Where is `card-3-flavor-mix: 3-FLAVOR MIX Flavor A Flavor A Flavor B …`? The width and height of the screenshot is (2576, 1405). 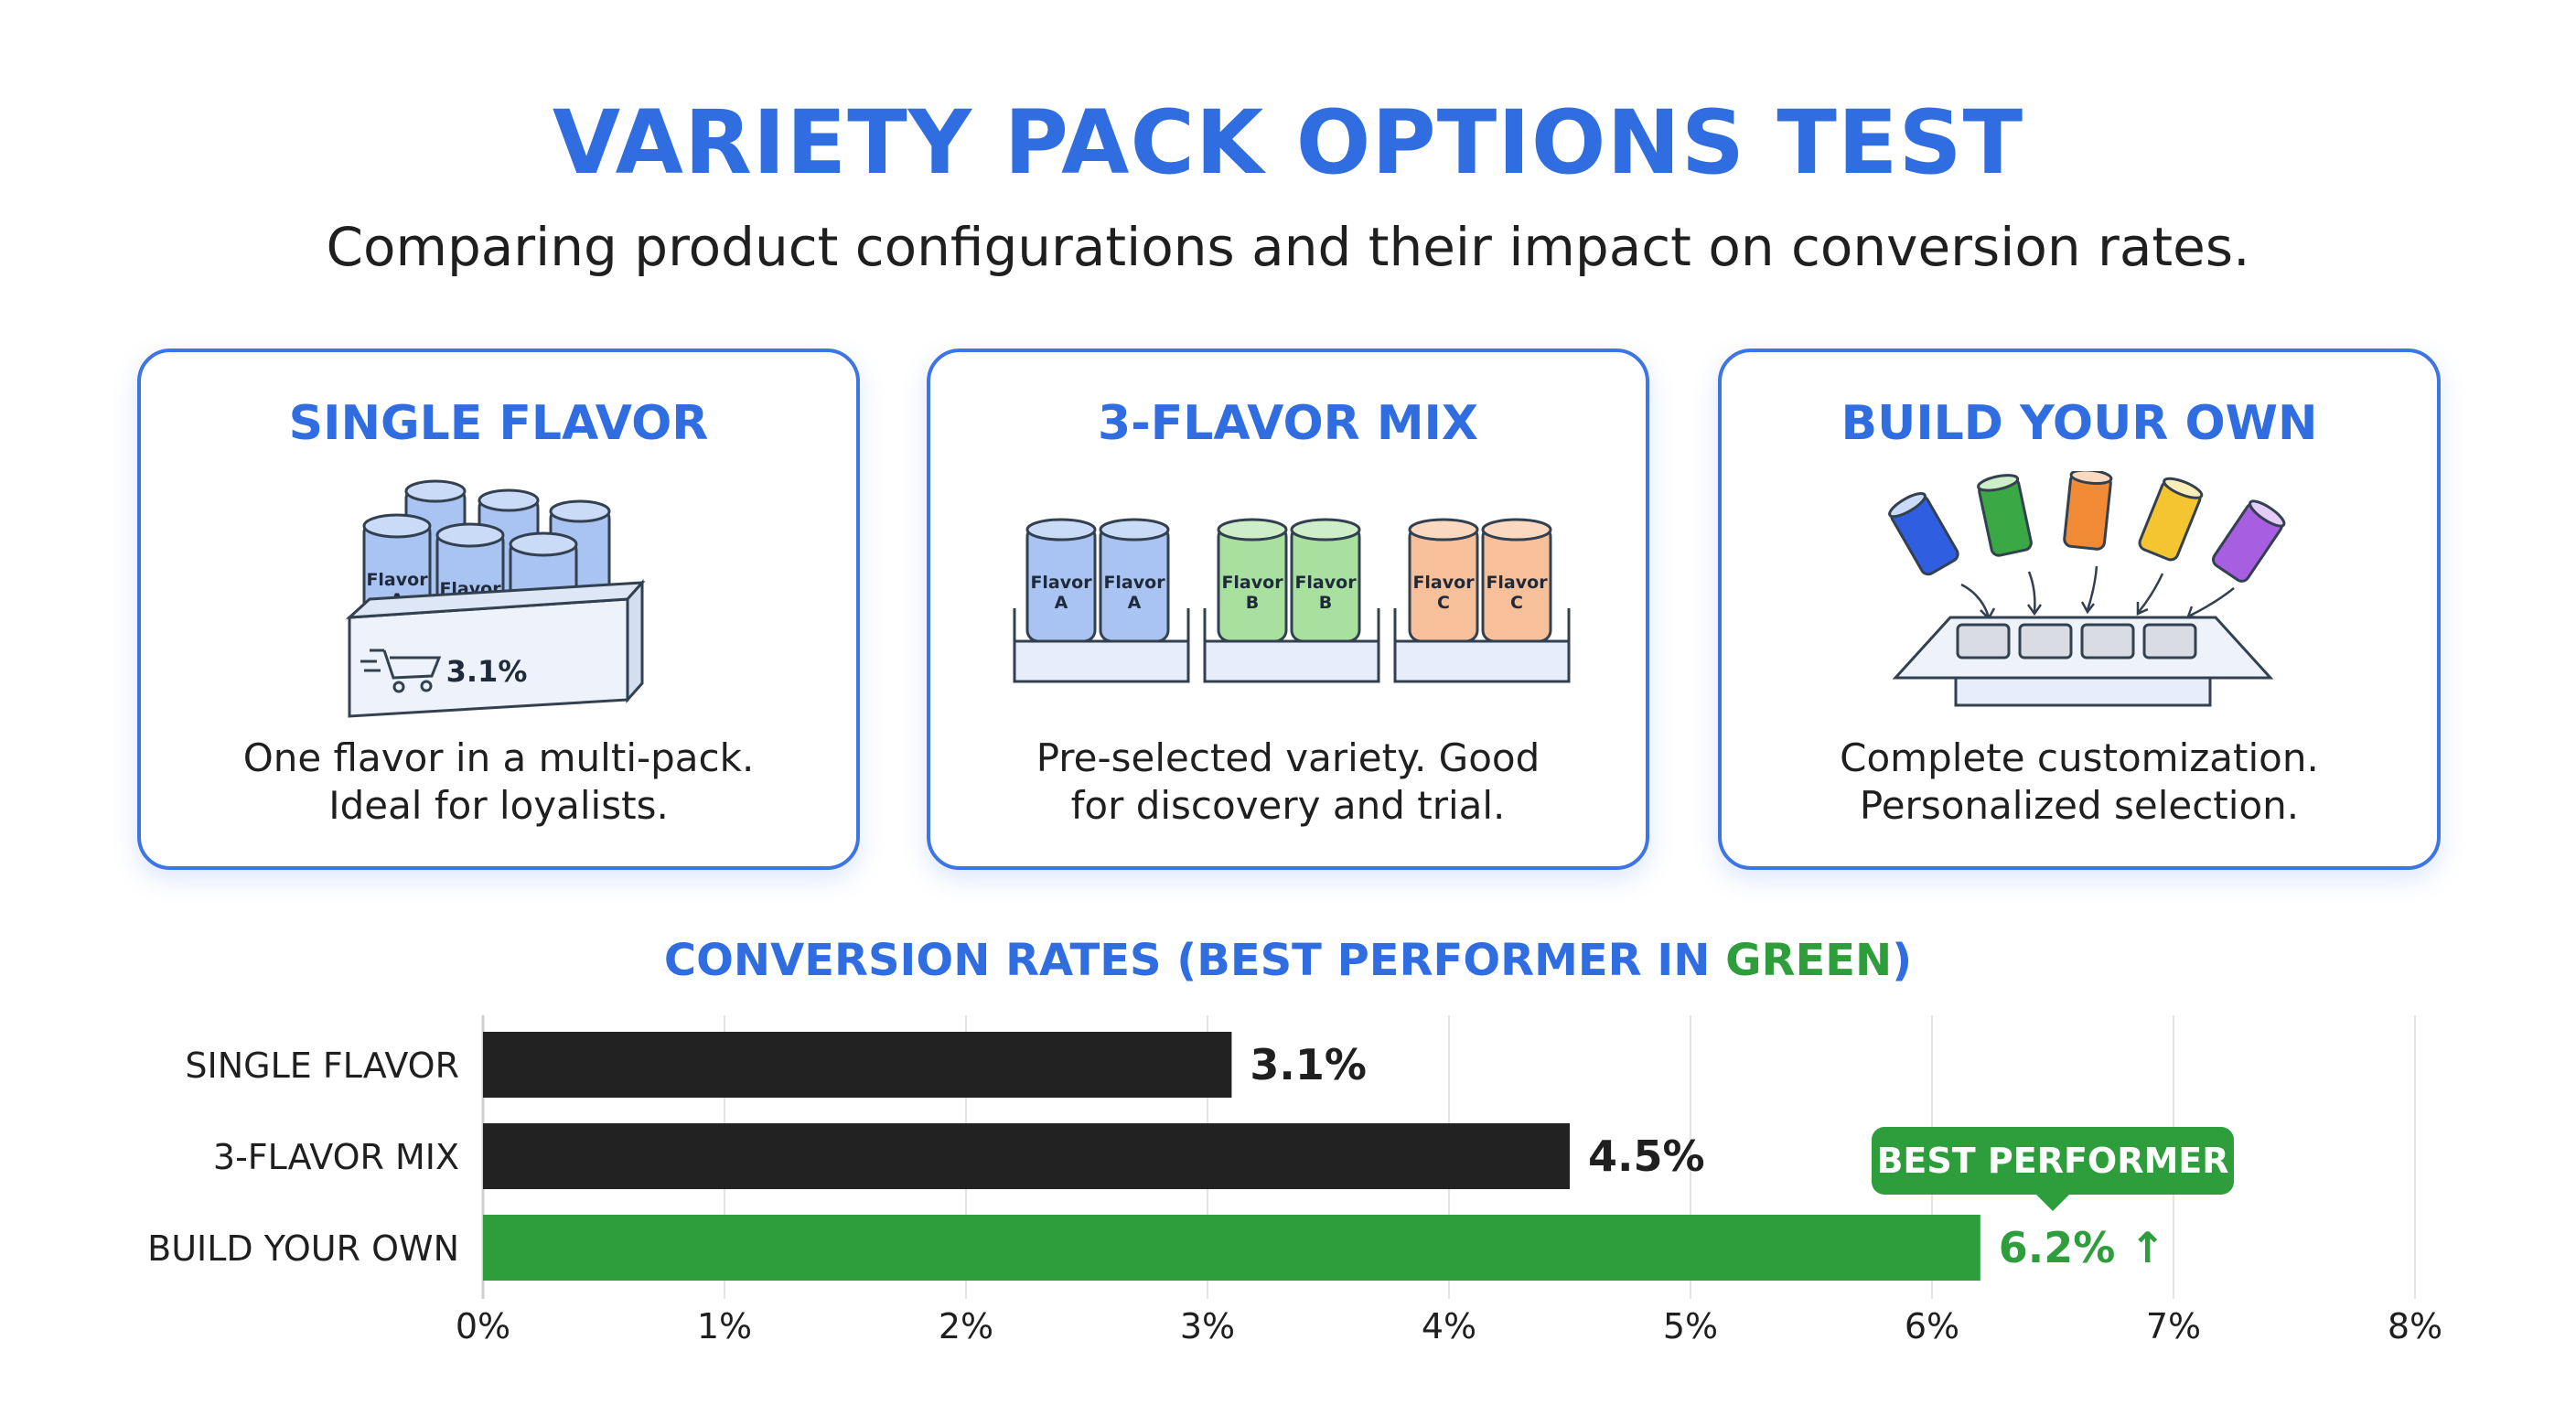
card-3-flavor-mix: 3-FLAVOR MIX Flavor A Flavor A Flavor B … is located at coordinates (1288, 609).